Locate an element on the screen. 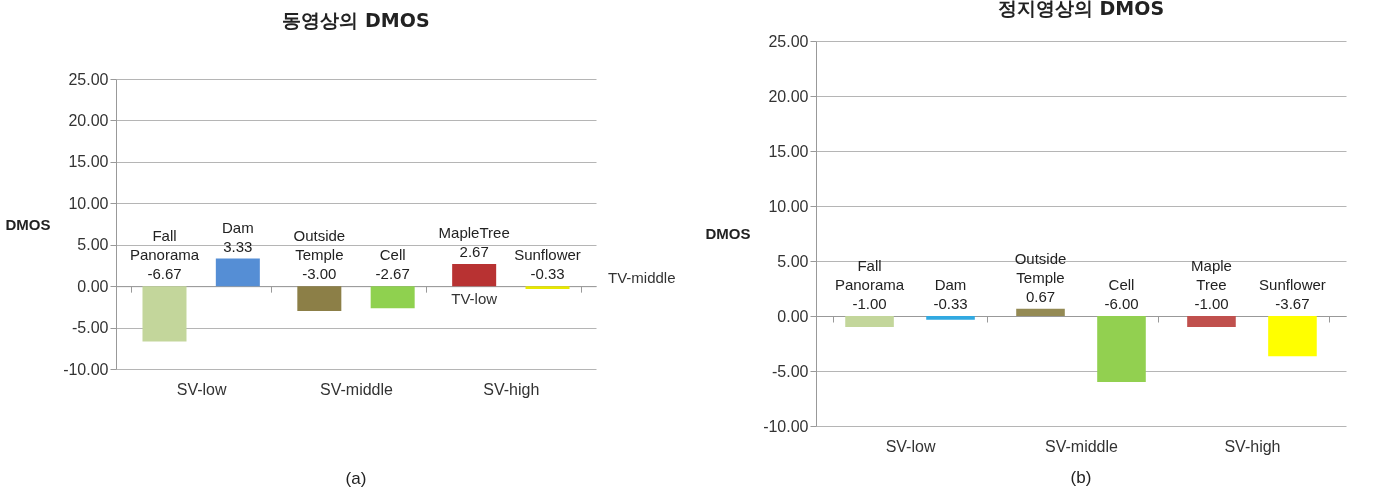 Image resolution: width=1373 pixels, height=491 pixels. text: (a) is located at coordinates (356, 478).